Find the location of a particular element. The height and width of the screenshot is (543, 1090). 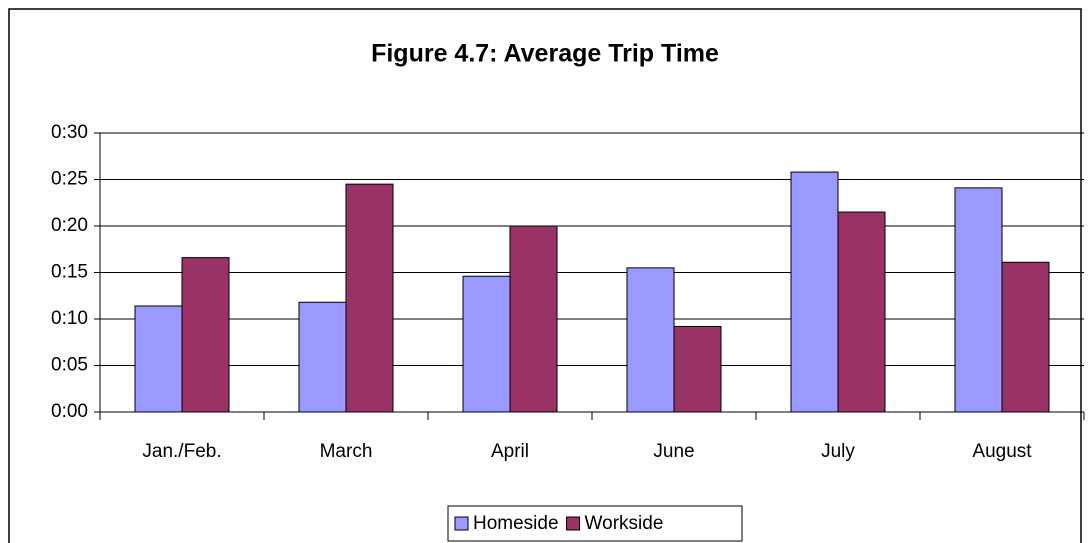

legend-box is located at coordinates (595, 523).